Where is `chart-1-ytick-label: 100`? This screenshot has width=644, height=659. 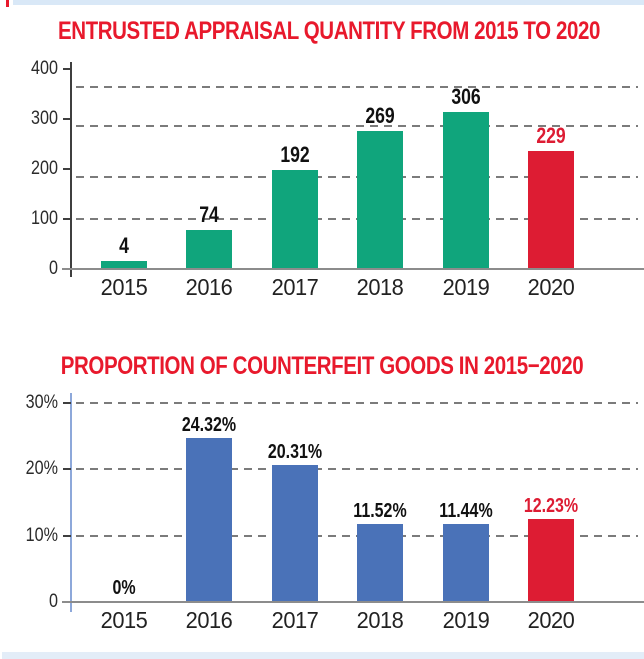
chart-1-ytick-label: 100 is located at coordinates (44, 218).